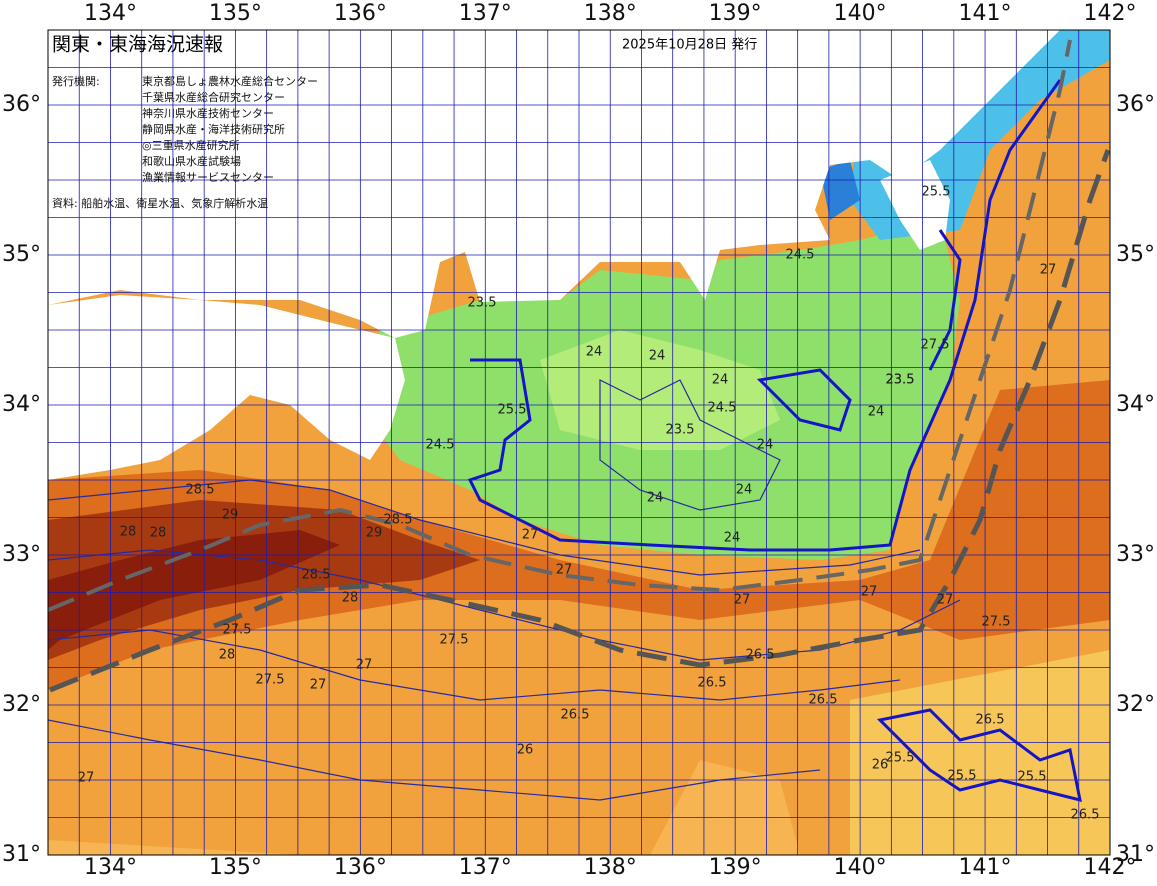  I want to click on data-source: 資料: 船舶水温、衛星水温、気象庁解析水温, so click(160, 203).